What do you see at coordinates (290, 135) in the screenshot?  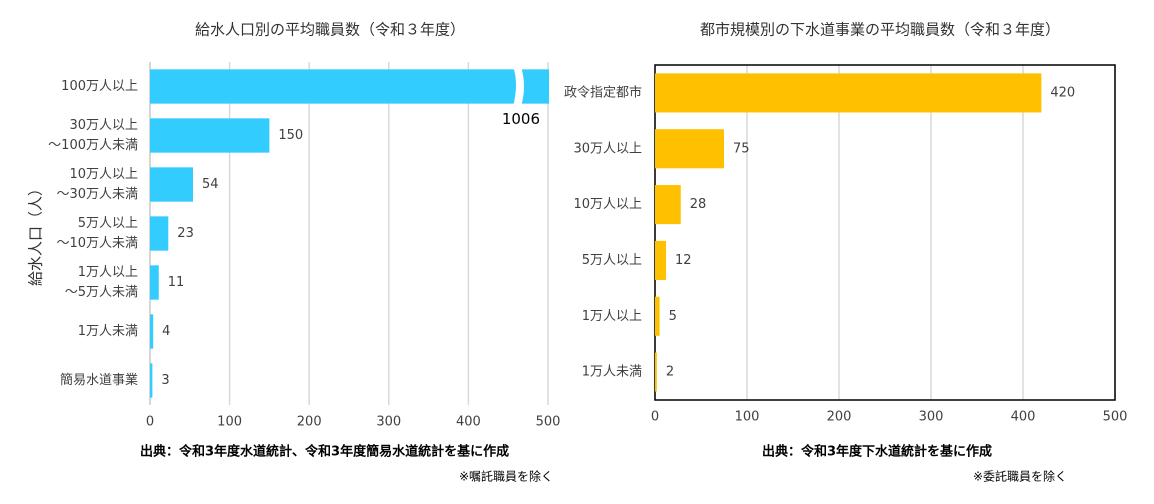 I see `value-label: 150` at bounding box center [290, 135].